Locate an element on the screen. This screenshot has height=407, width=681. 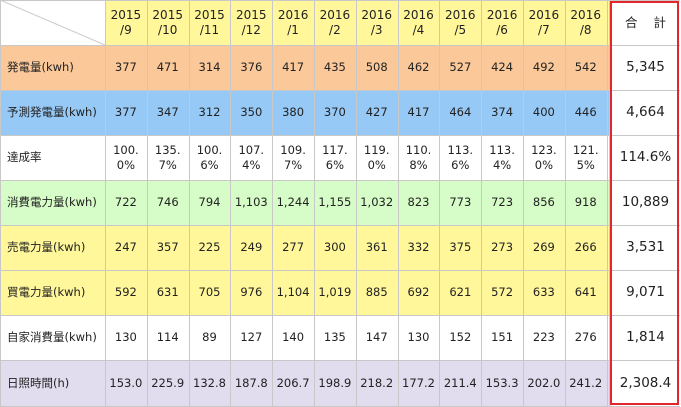
table-cell: 153.0 is located at coordinates (126, 383).